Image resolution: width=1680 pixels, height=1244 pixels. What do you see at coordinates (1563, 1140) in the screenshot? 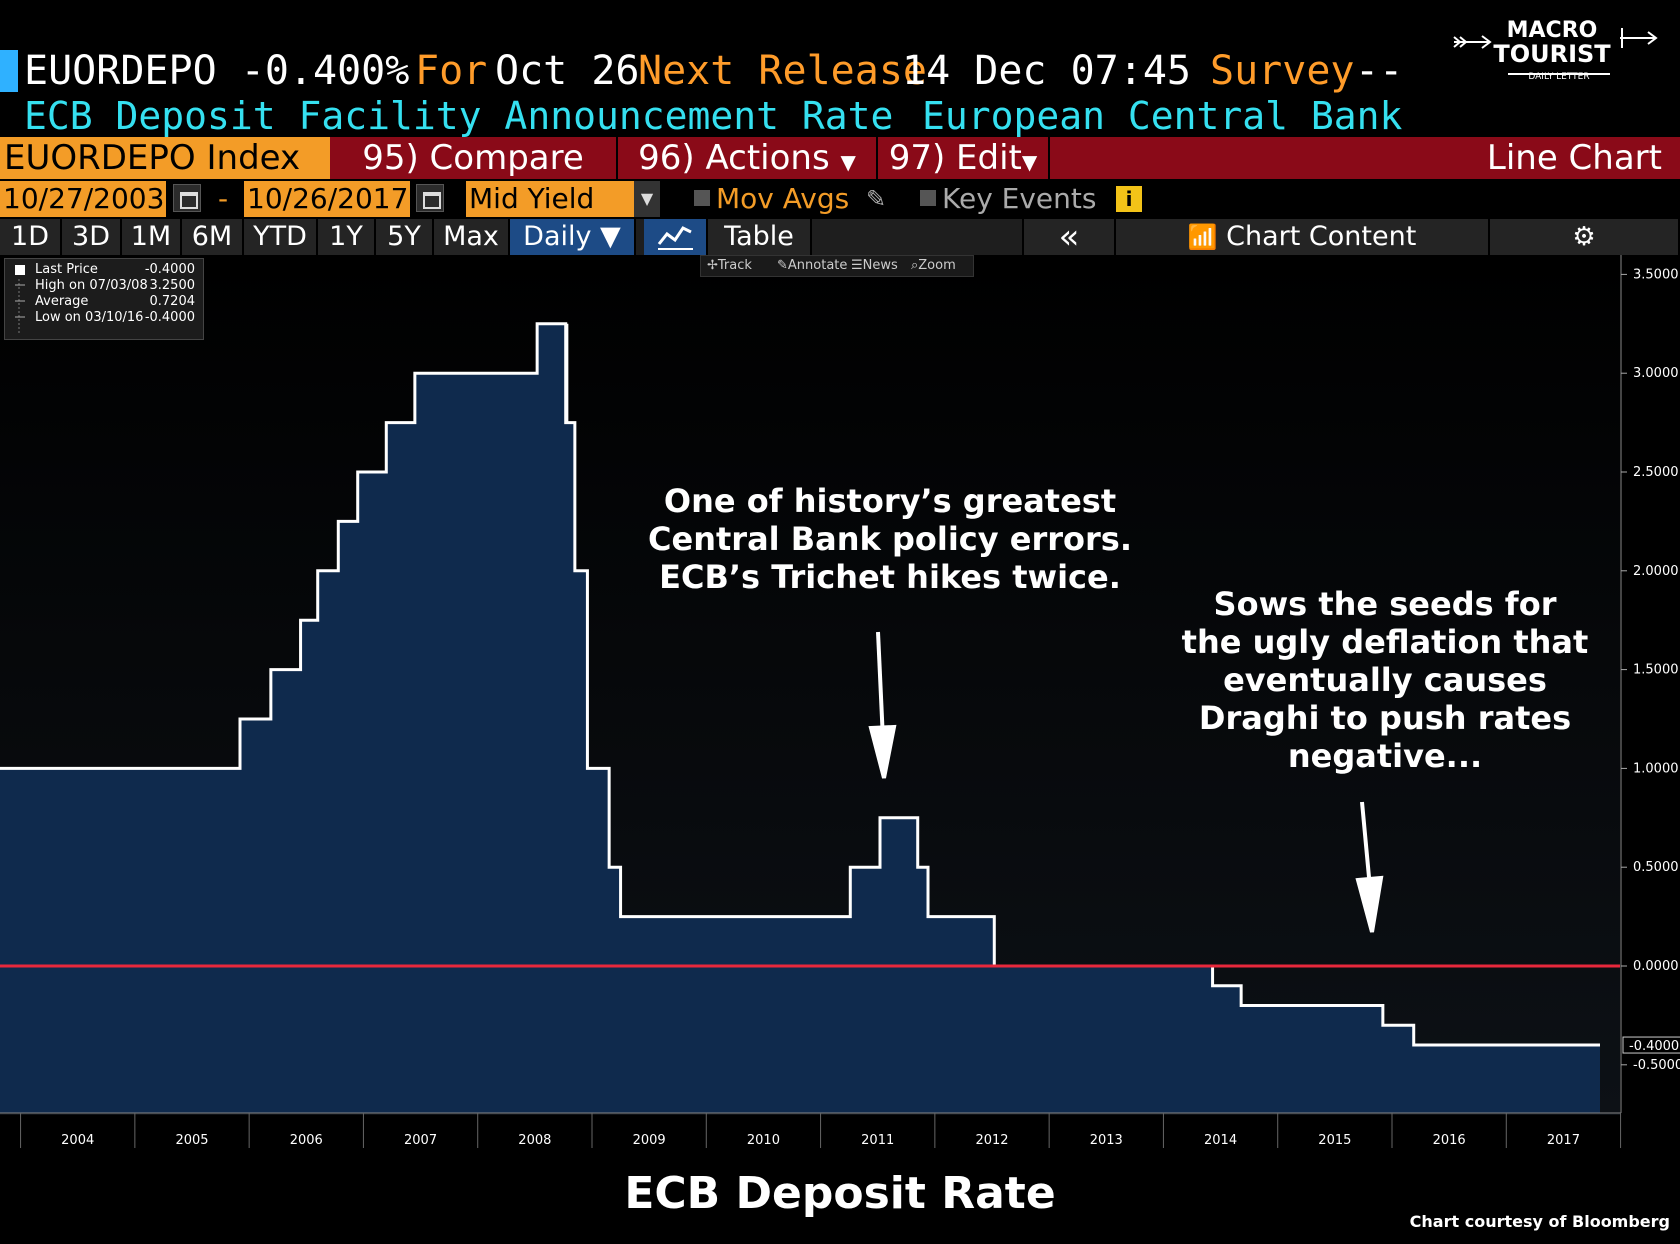
I see `x-tick-label: 2017` at bounding box center [1563, 1140].